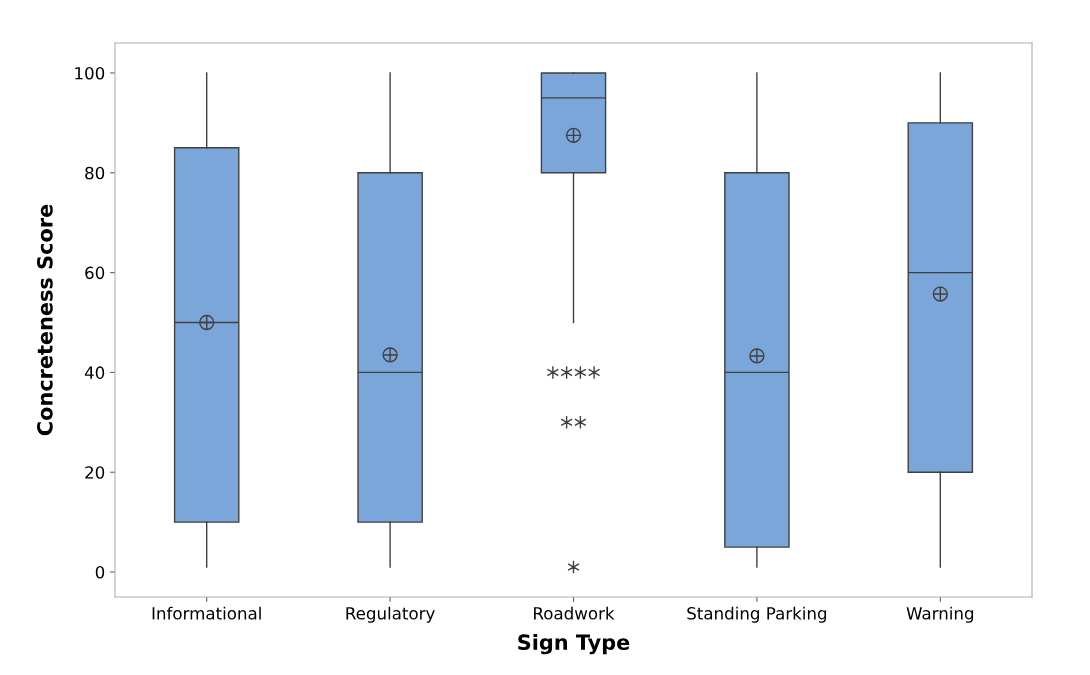  I want to click on y-axis-title: Concreteness Score, so click(45, 320).